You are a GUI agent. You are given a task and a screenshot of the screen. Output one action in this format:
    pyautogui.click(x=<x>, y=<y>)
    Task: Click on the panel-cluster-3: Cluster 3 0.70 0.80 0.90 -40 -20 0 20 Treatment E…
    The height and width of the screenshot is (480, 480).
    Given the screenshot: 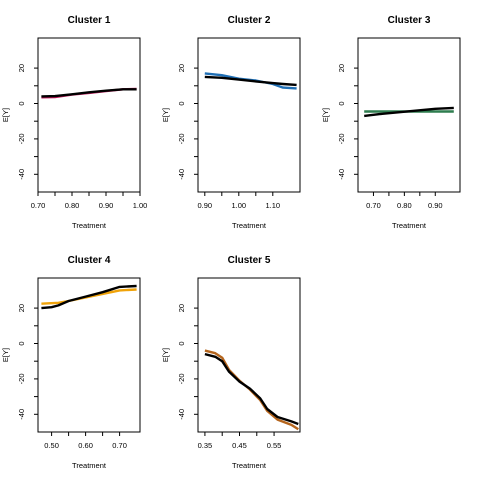 What is the action you would take?
    pyautogui.click(x=391, y=122)
    